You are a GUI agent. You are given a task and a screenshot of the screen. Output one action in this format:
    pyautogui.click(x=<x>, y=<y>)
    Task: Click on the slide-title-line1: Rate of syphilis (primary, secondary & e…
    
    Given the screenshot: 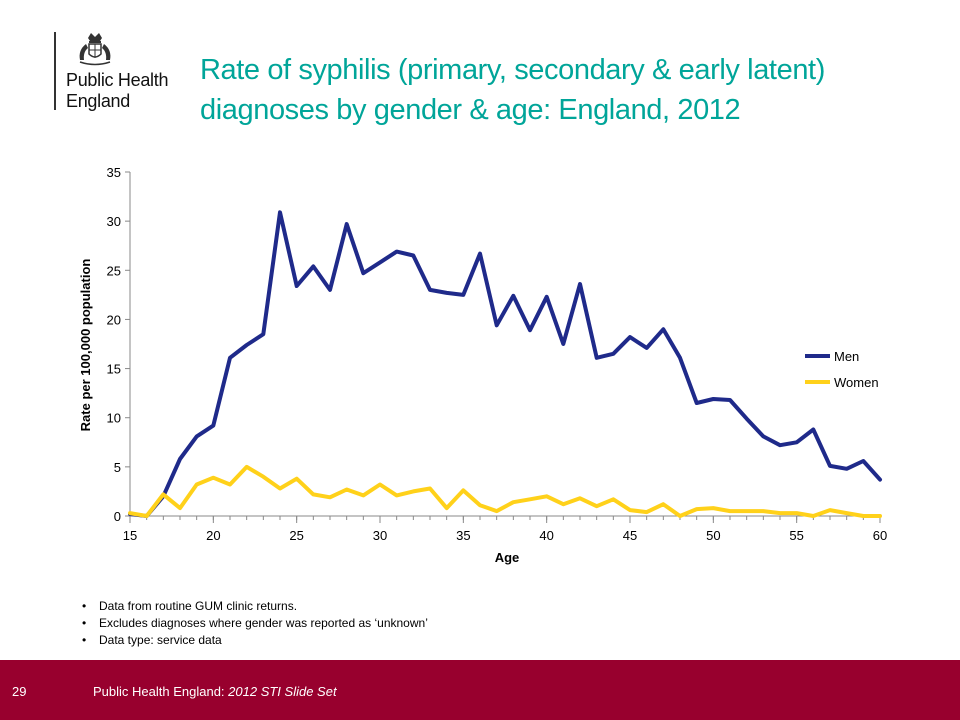 What is the action you would take?
    pyautogui.click(x=512, y=70)
    